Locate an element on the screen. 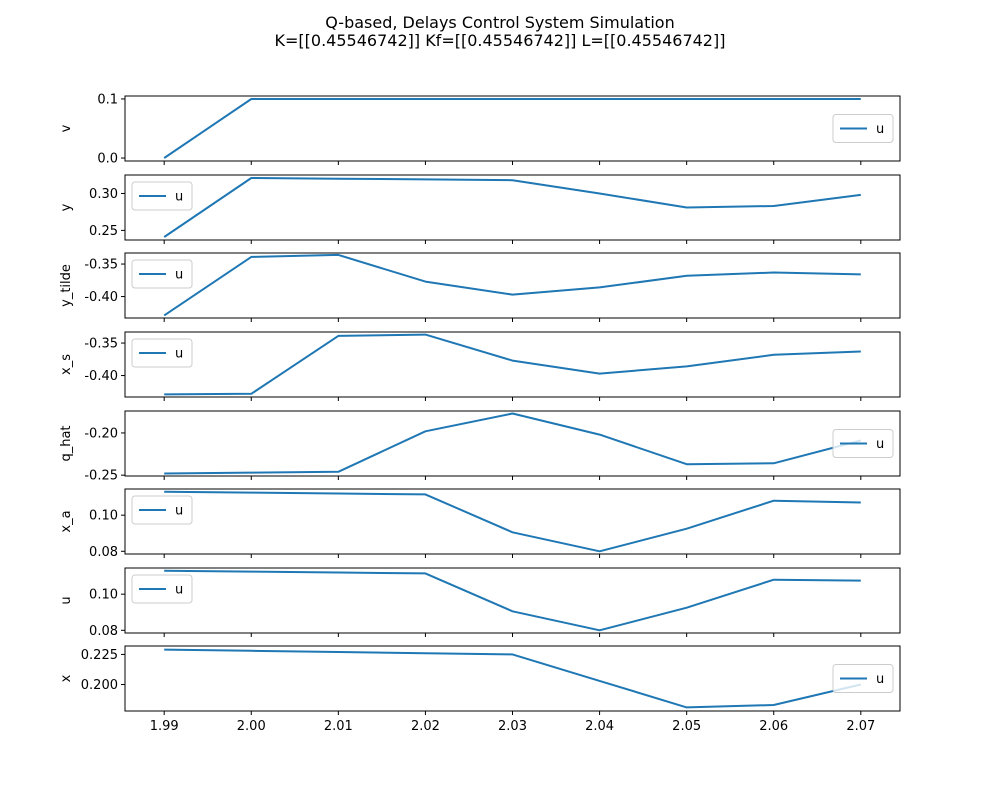  xtick-label: 2.06 is located at coordinates (773, 726).